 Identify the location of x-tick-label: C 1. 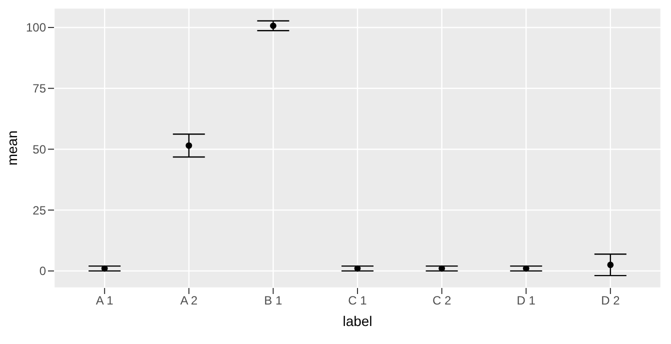
(358, 301).